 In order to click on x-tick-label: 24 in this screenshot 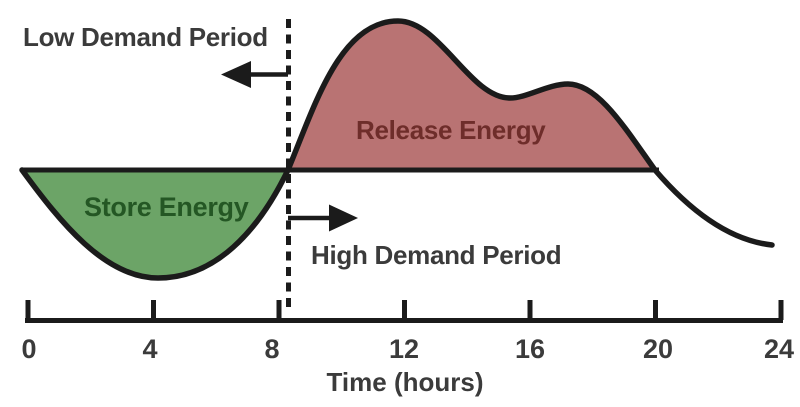, I will do `click(779, 349)`.